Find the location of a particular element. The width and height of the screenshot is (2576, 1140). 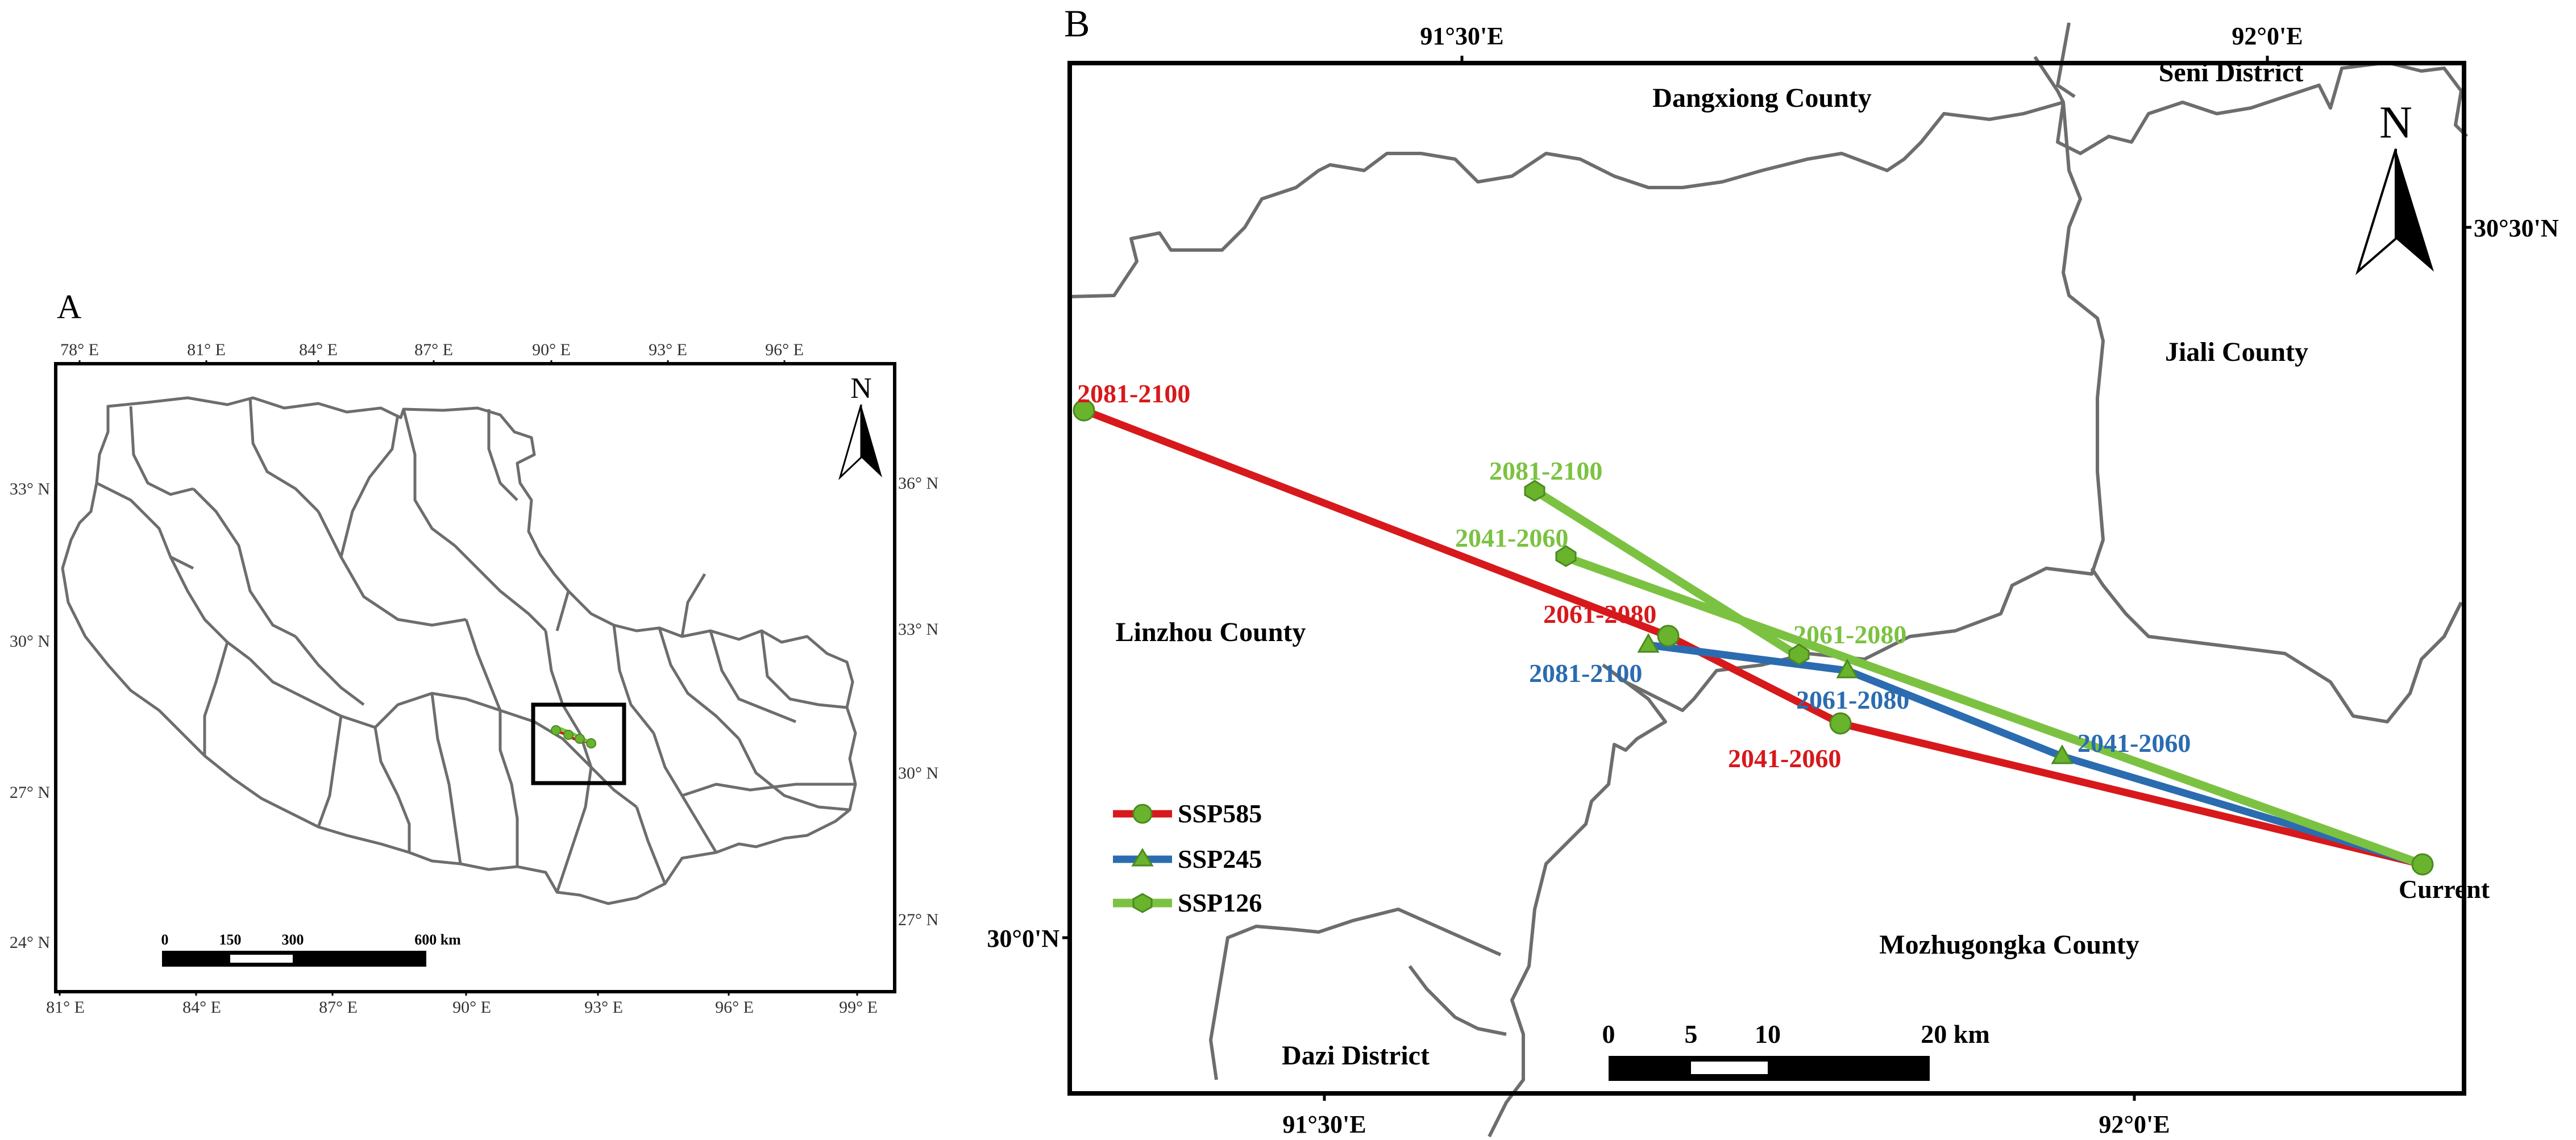

study-area-box is located at coordinates (578, 743).